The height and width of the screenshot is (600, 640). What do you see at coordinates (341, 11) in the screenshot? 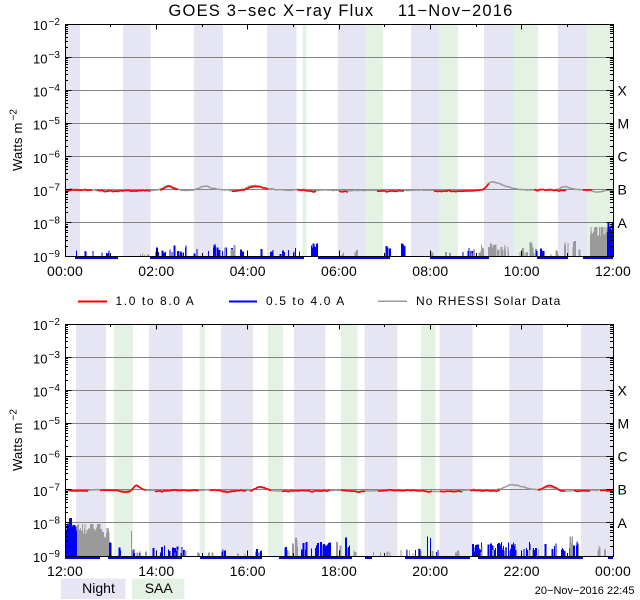
I see `svg-text:GOES 3−sec X−ray Flux 11−Nov−: GOES 3−sec X−ray Flux 11−Nov−2016` at bounding box center [341, 11].